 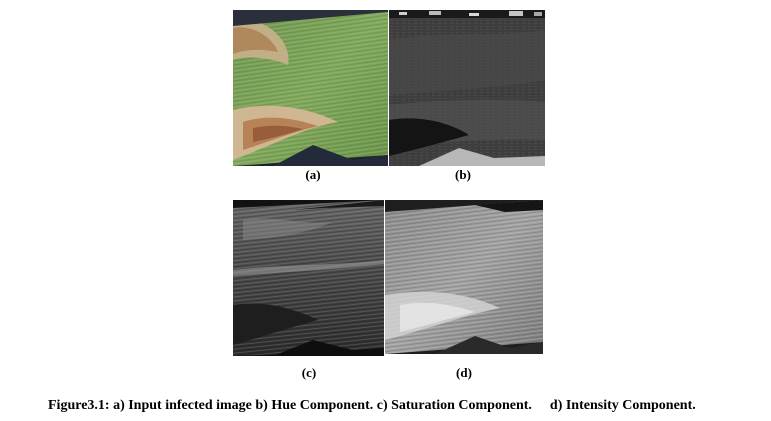 I want to click on figure-caption-intensity: d) Intensity Component., so click(x=622, y=405).